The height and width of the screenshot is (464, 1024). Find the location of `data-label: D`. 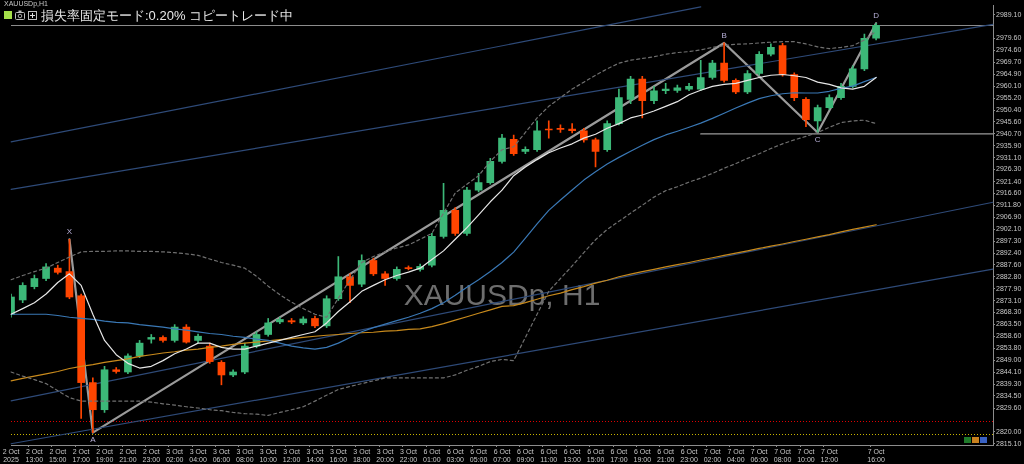

data-label: D is located at coordinates (876, 16).